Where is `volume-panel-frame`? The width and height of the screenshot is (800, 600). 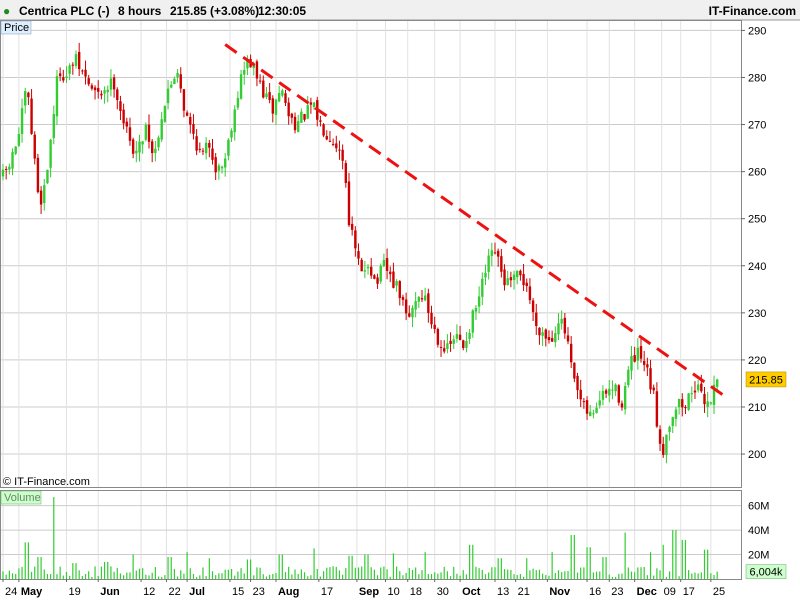 volume-panel-frame is located at coordinates (371, 535).